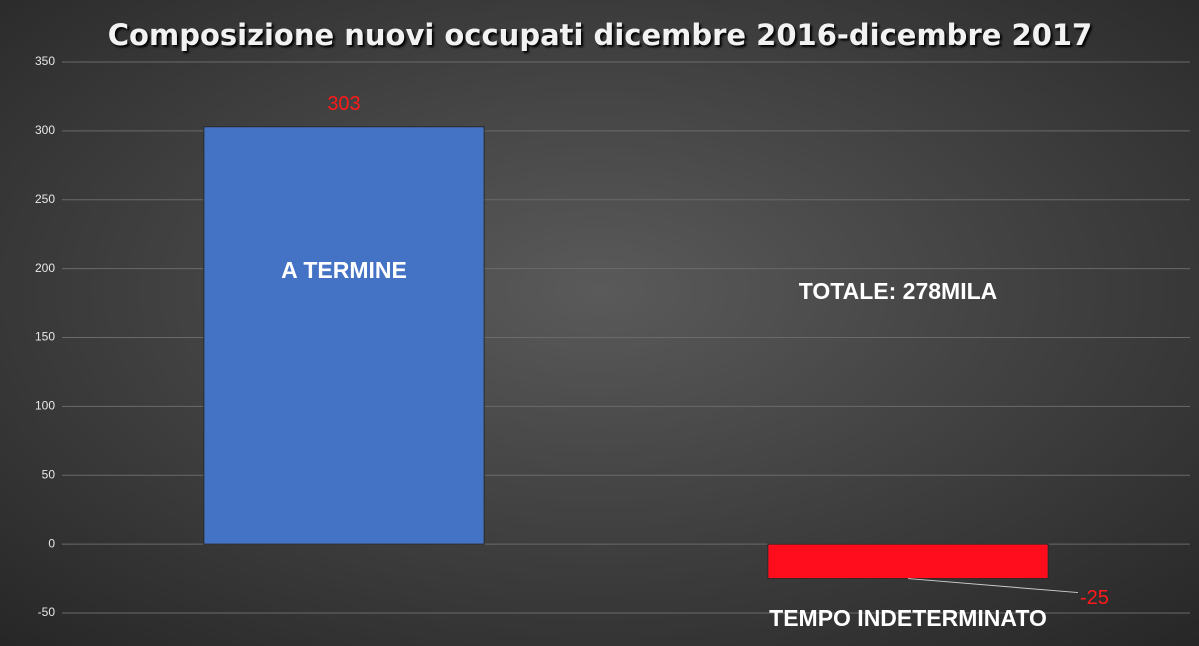 This screenshot has height=646, width=1199. I want to click on y-tick-label: 150, so click(45, 337).